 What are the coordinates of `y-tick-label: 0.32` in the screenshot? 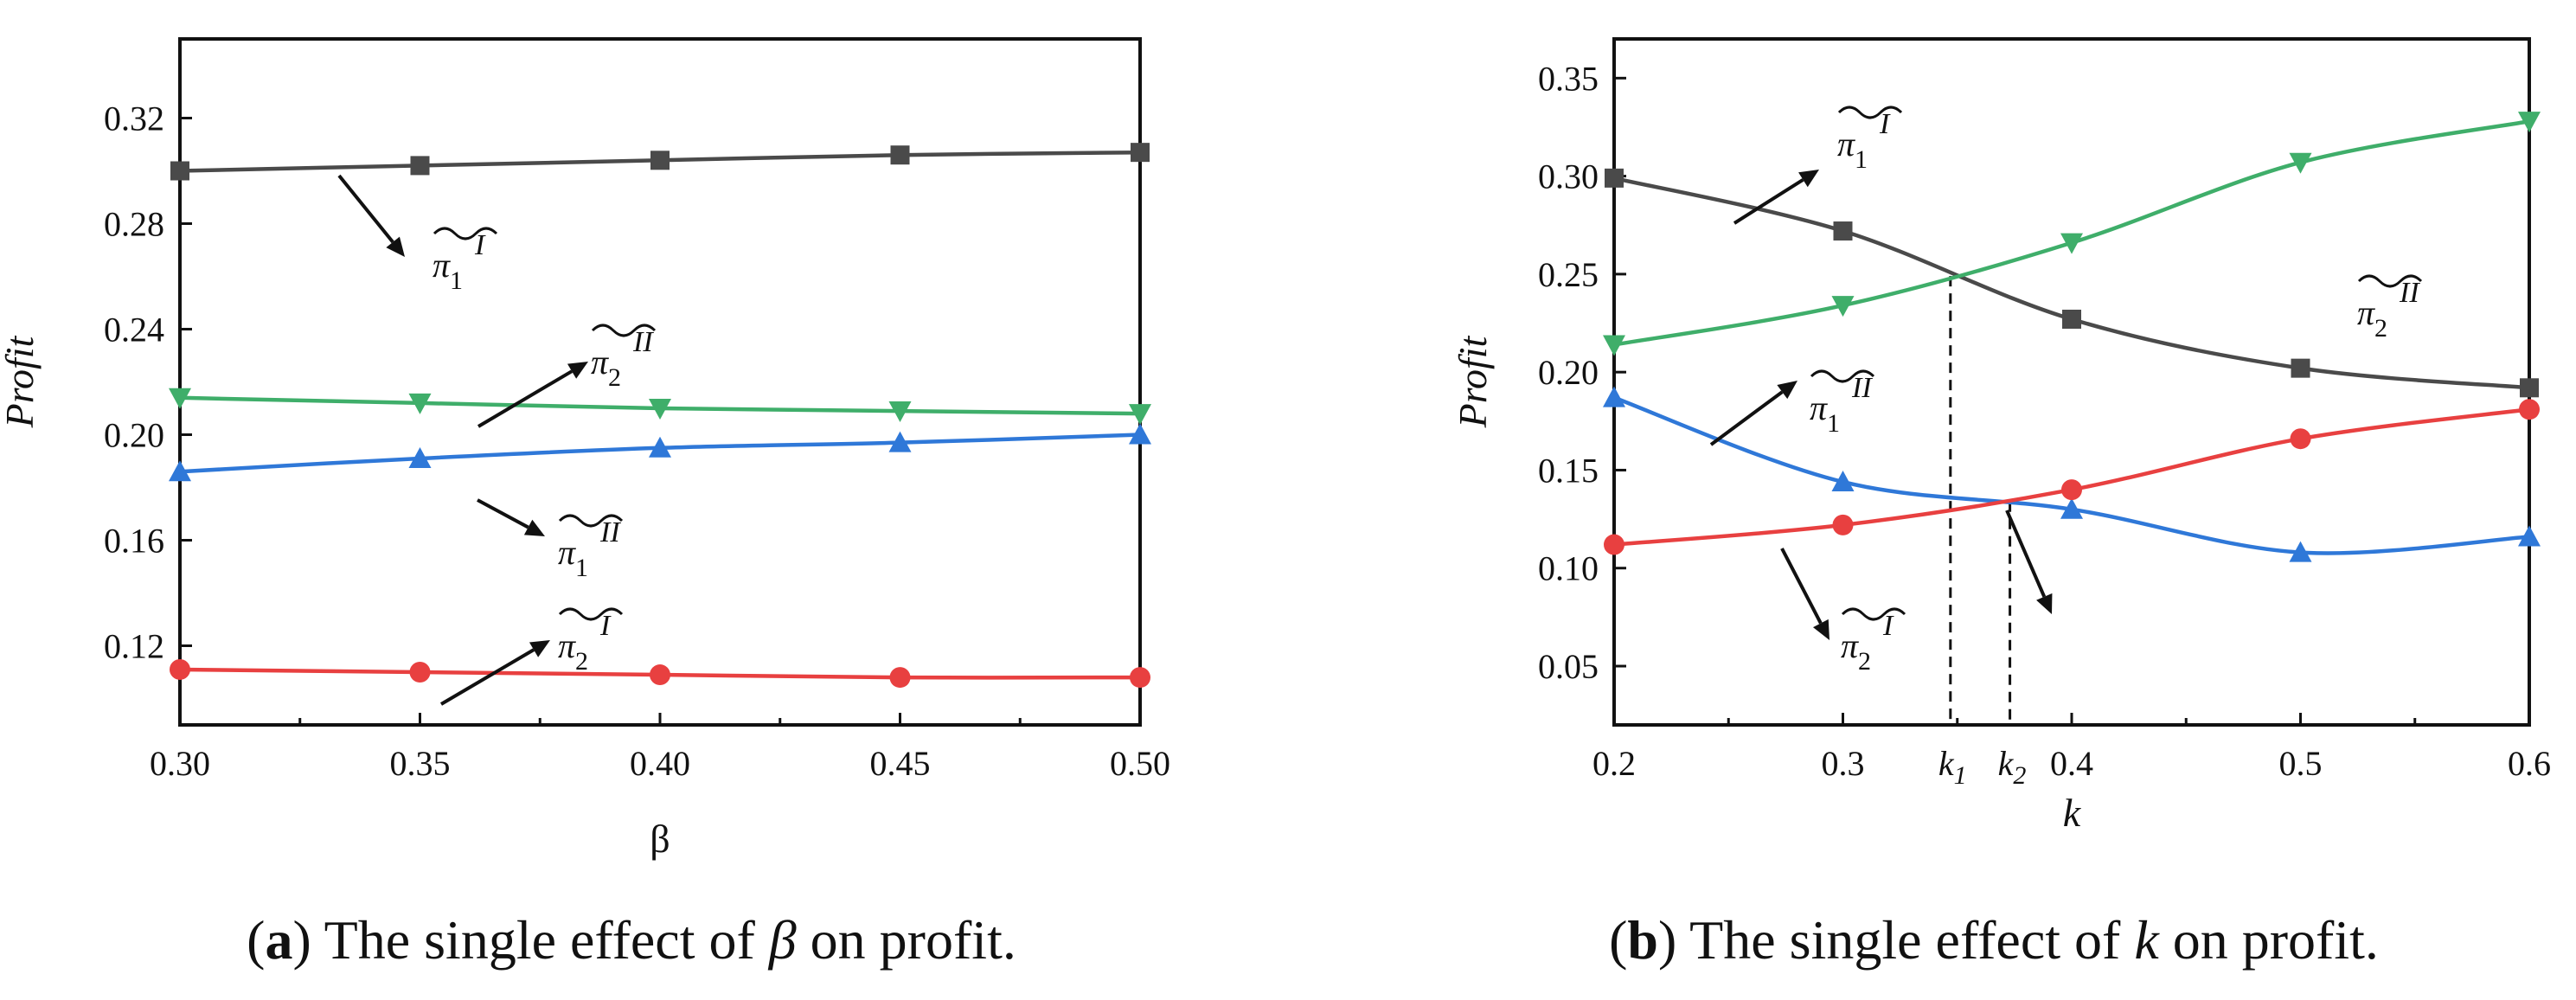 It's located at (134, 118).